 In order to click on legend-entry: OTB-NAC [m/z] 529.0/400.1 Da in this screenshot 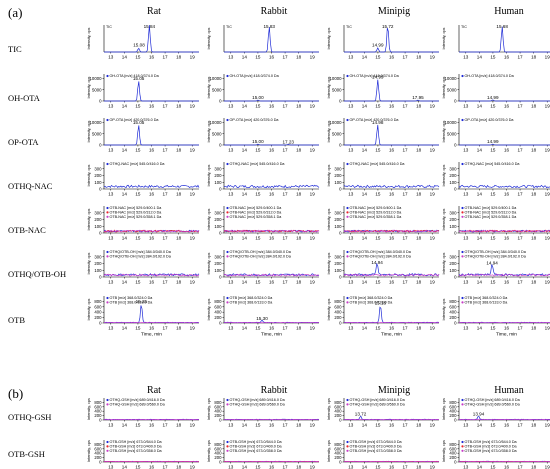, I will do `click(491, 208)`.